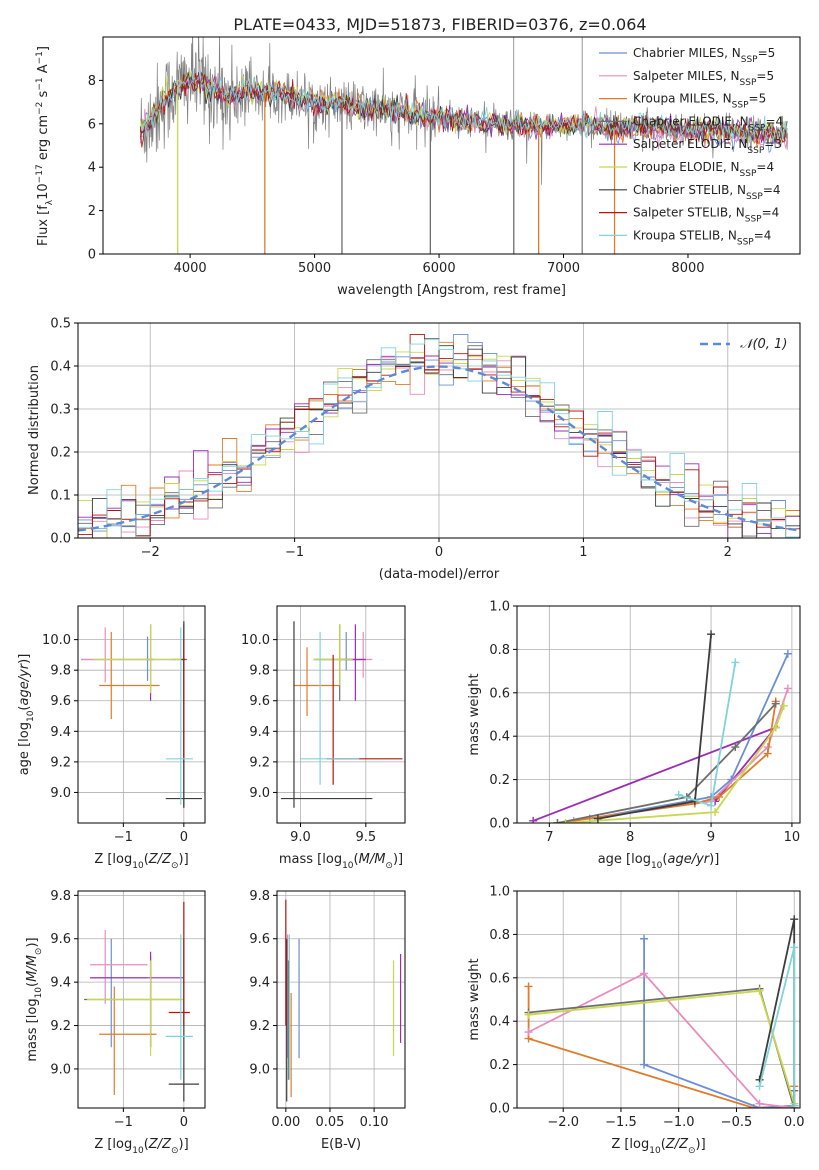 The image size is (819, 1170). Describe the element at coordinates (92, 255) in the screenshot. I see `y-tick-label: 0` at that location.